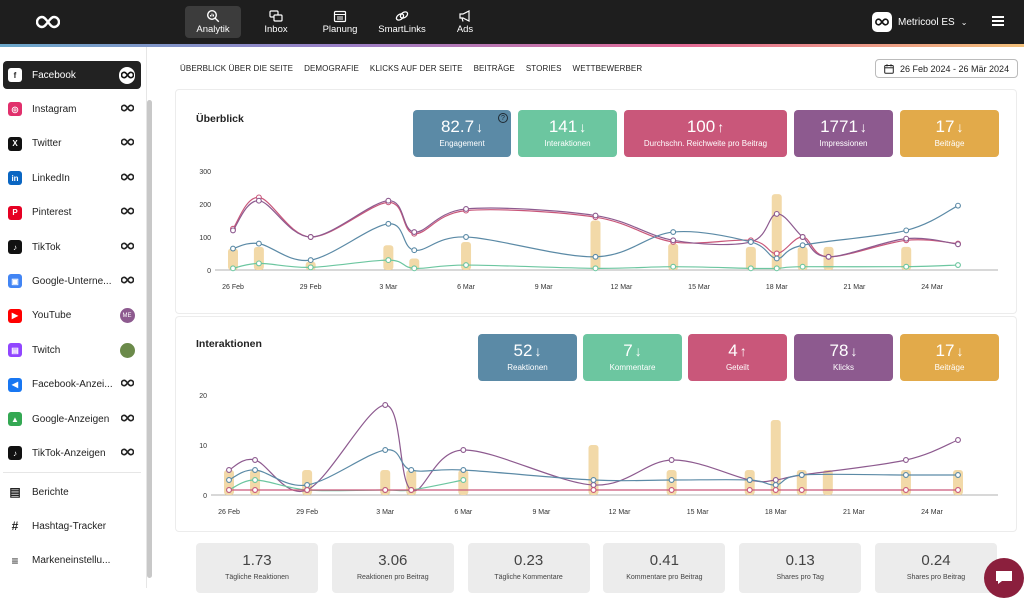 The height and width of the screenshot is (603, 1024). What do you see at coordinates (843, 133) in the screenshot?
I see `kpi-impressionen: 1771 ↓ Impressionen` at bounding box center [843, 133].